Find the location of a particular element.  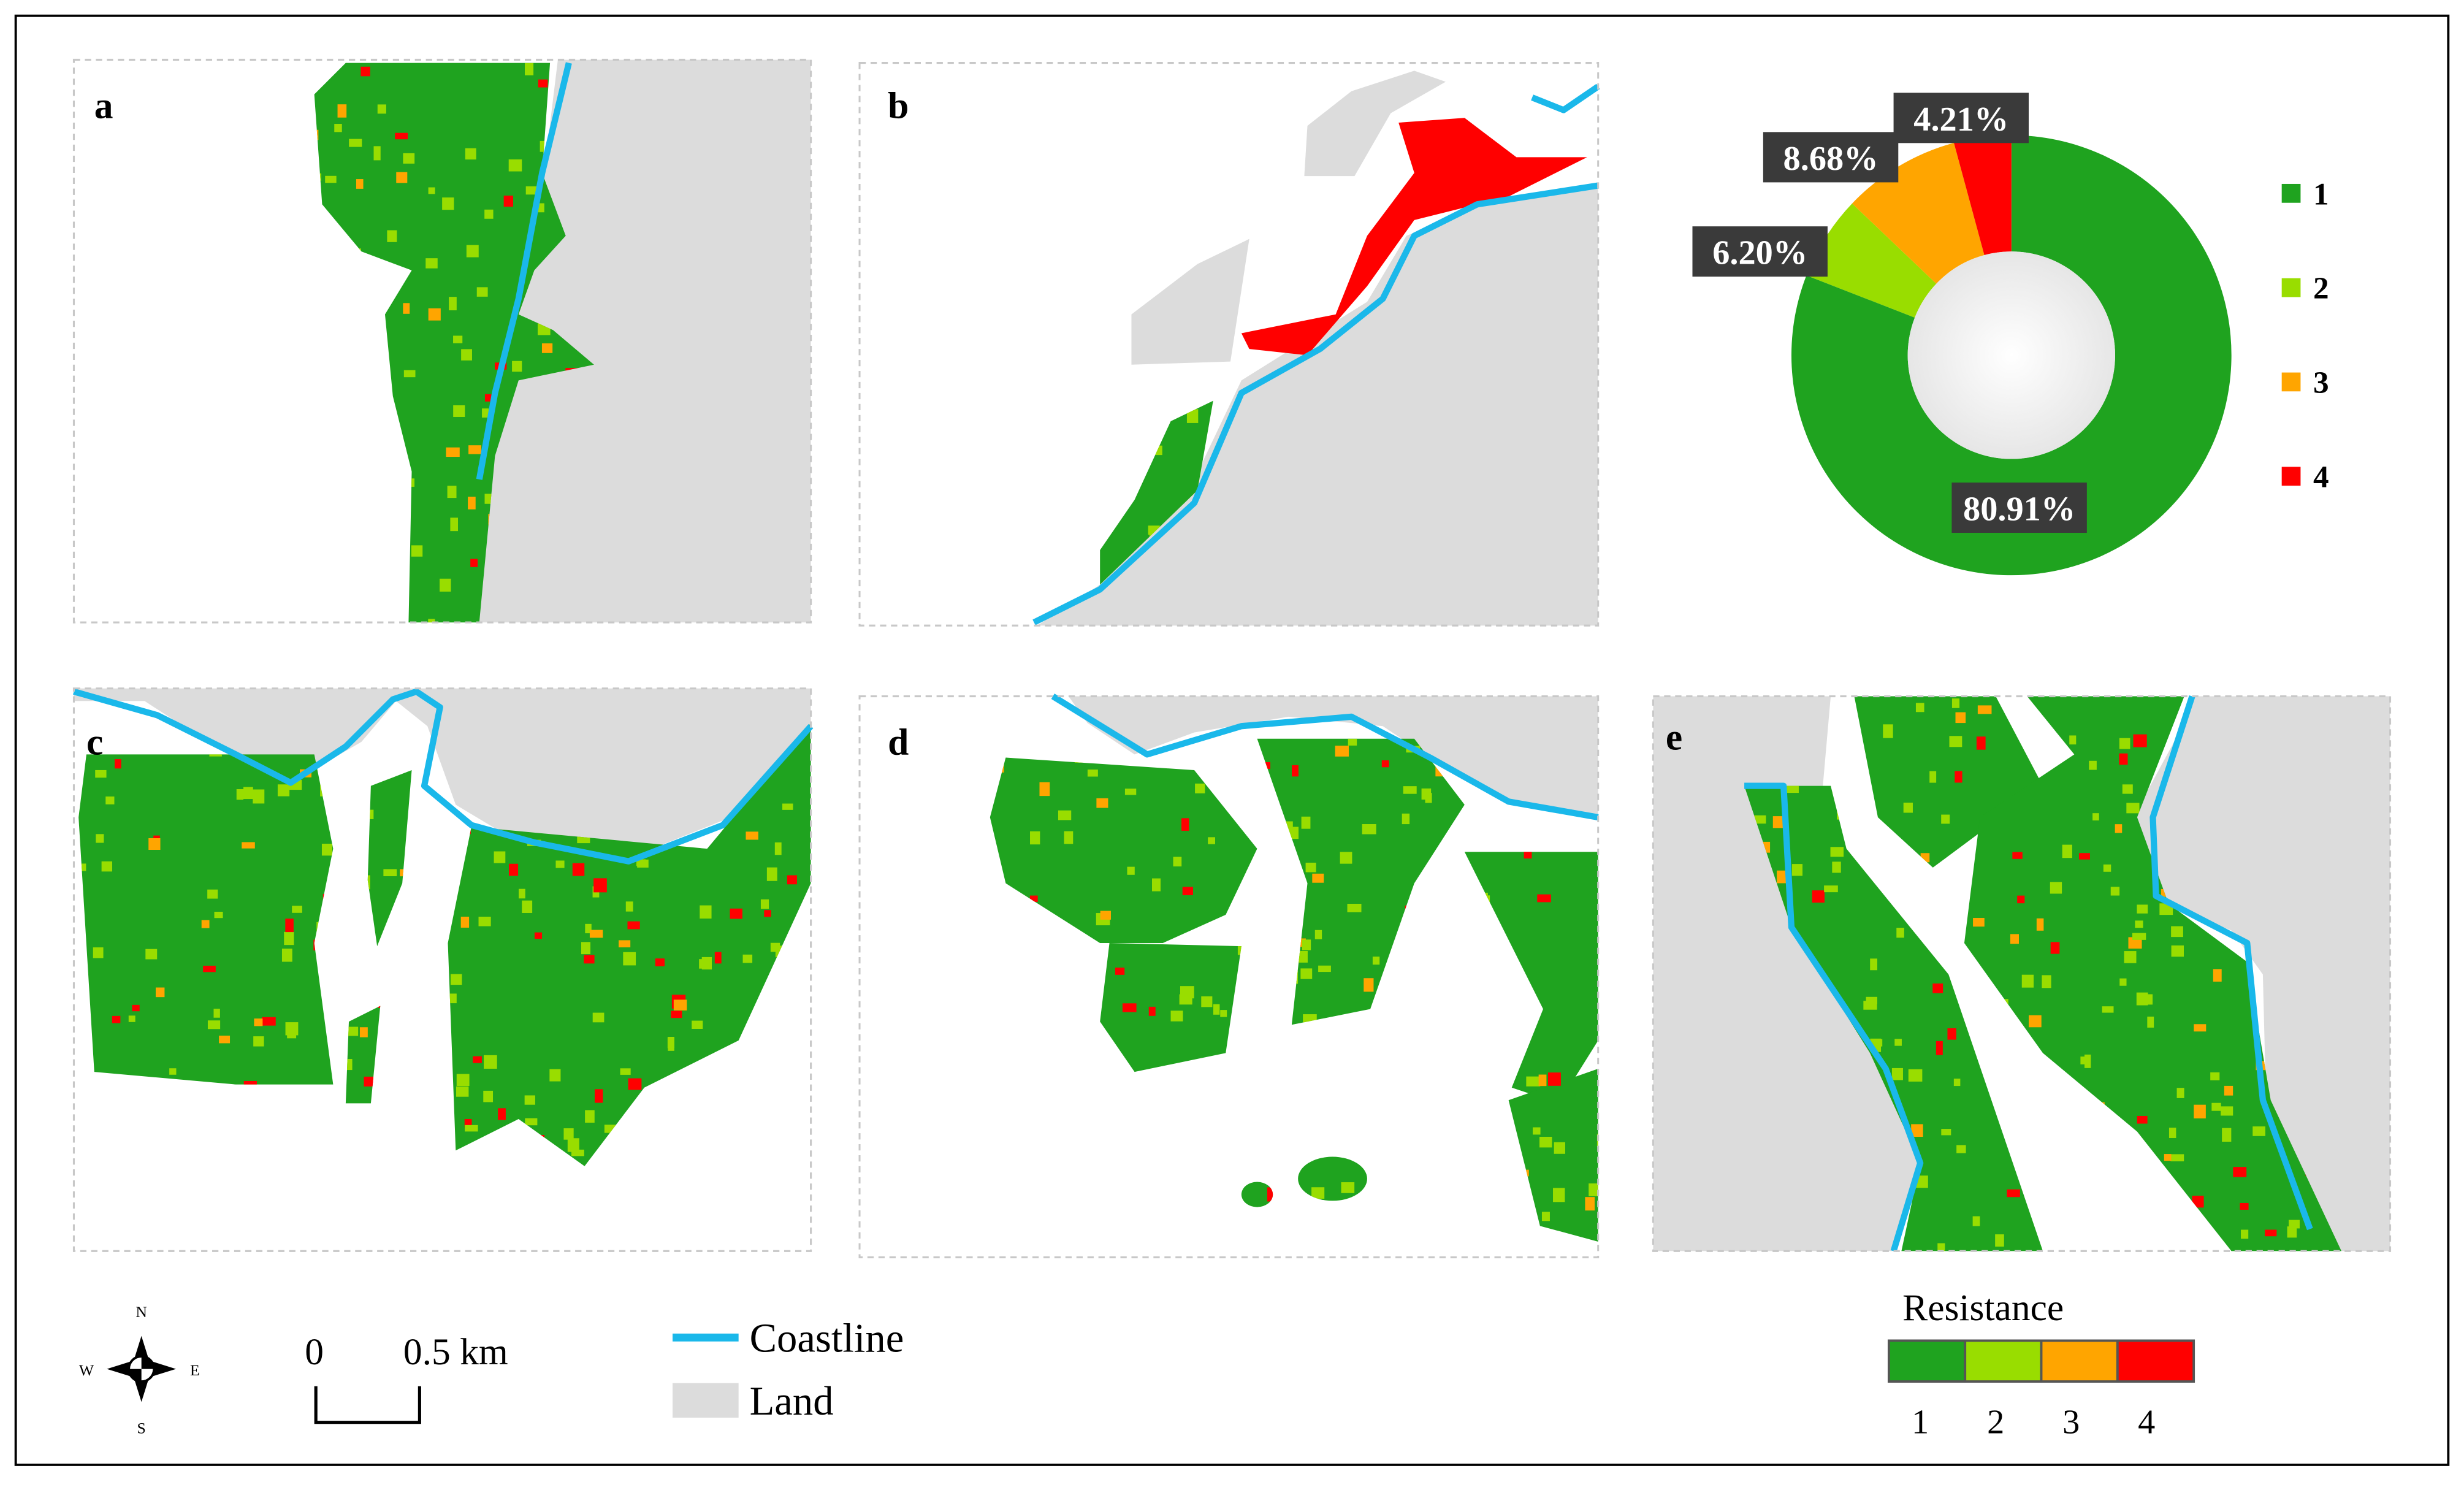

donut-chart: 80.91% 6.20% 8.68% 4.21% 1 2 3 4 is located at coordinates (2010, 334).